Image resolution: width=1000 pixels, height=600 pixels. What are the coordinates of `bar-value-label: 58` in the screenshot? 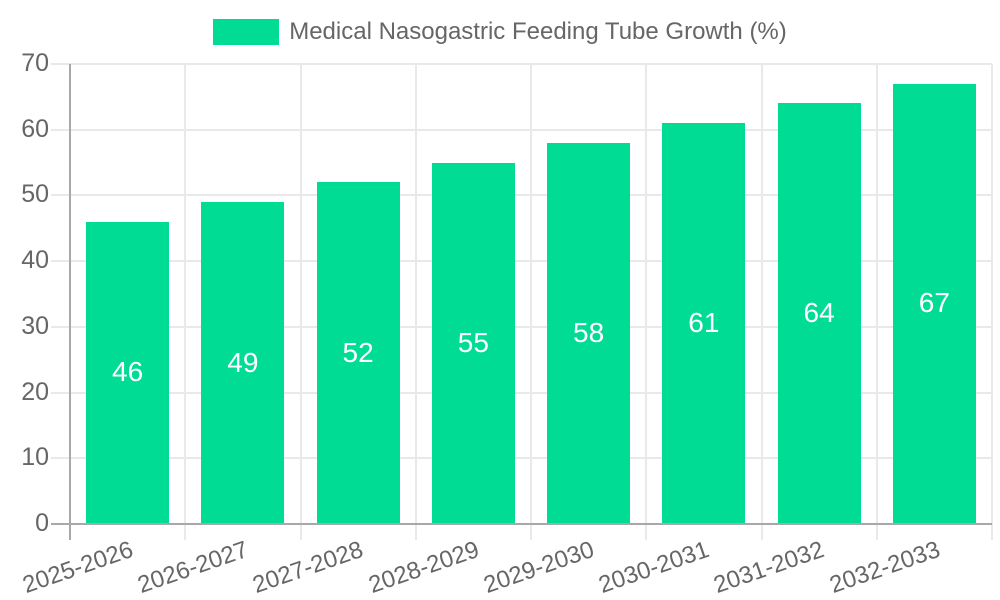 It's located at (589, 332).